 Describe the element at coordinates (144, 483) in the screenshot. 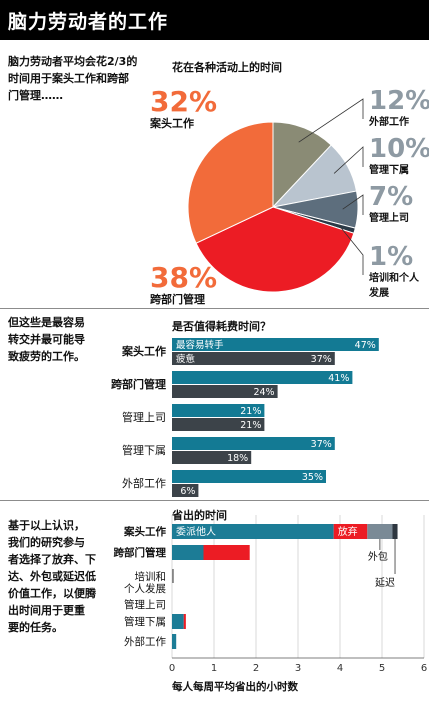

I see `bar-category-label: 外部工作` at that location.